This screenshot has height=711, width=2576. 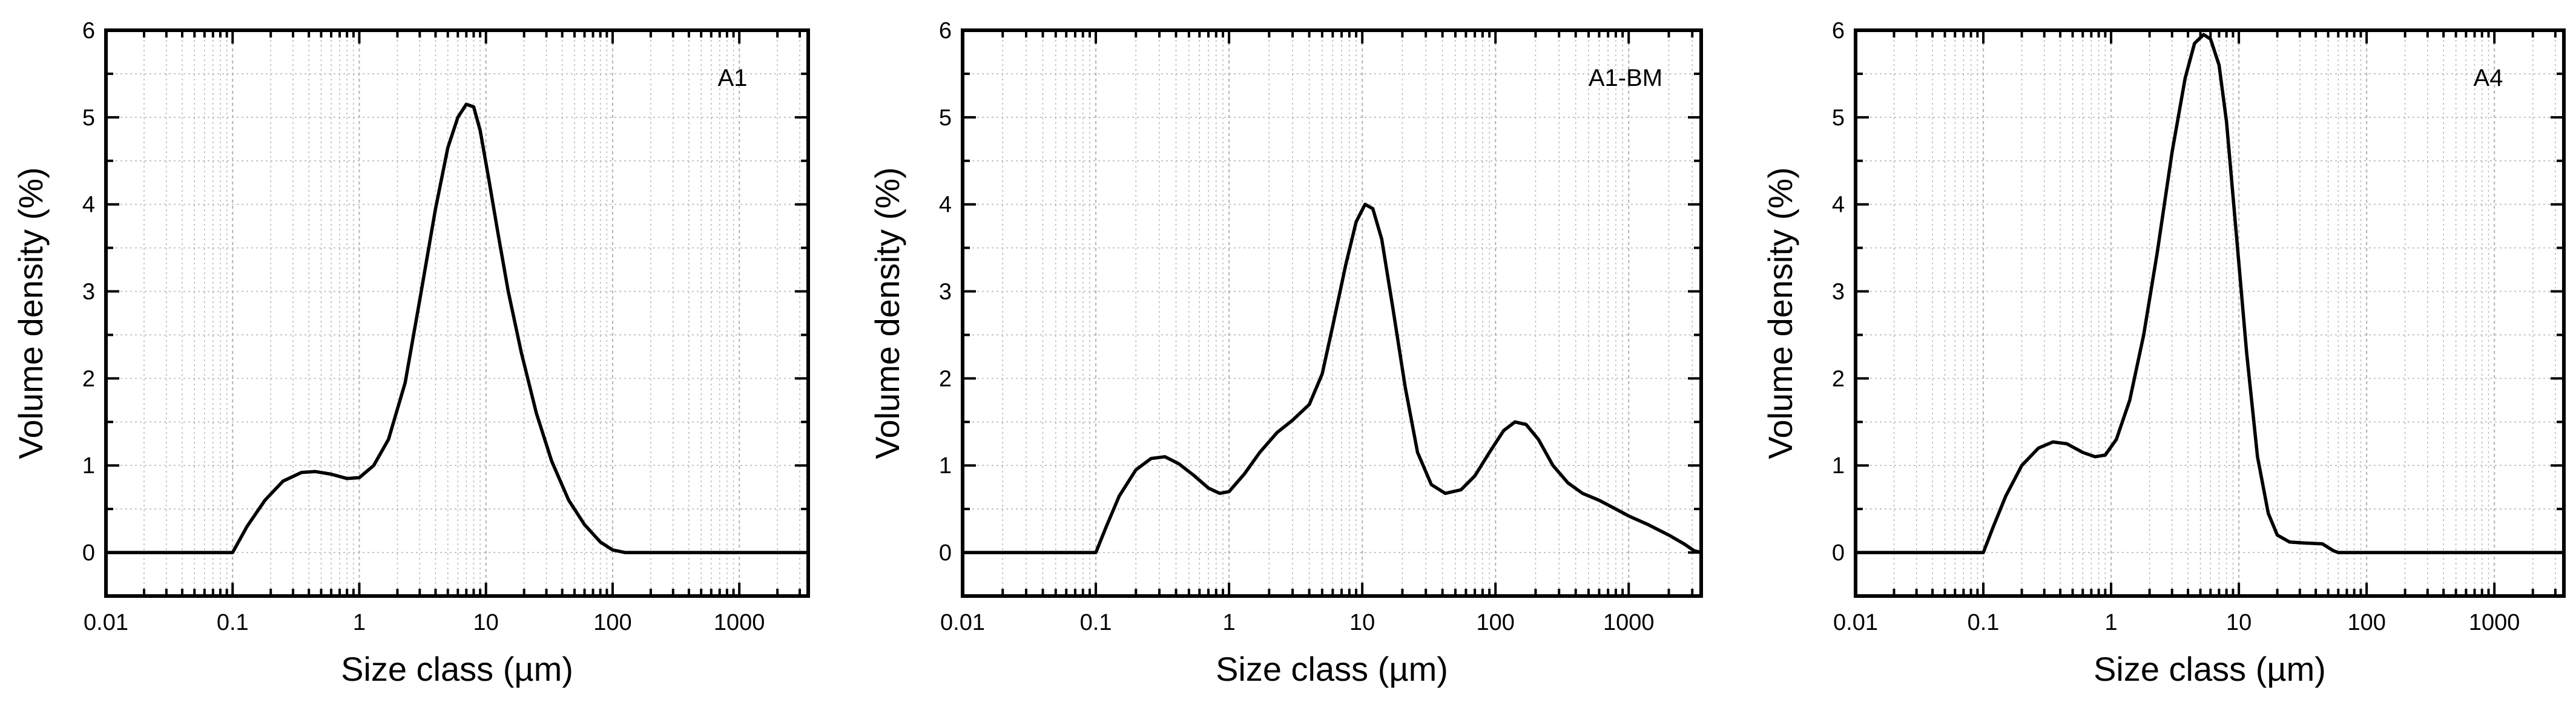 What do you see at coordinates (1332, 378) in the screenshot?
I see `series-line-A1-BM` at bounding box center [1332, 378].